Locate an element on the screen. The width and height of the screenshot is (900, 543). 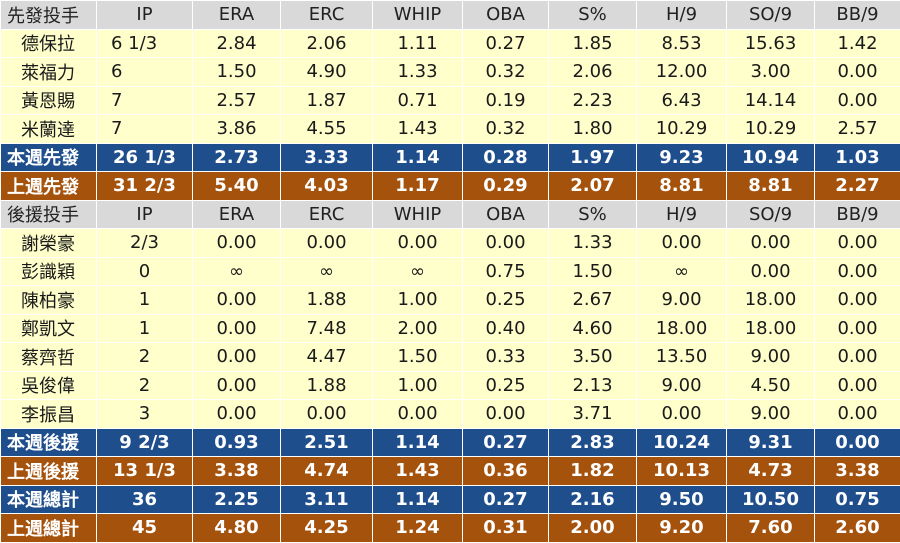
cell-h9: 9.23 is located at coordinates (681, 157).